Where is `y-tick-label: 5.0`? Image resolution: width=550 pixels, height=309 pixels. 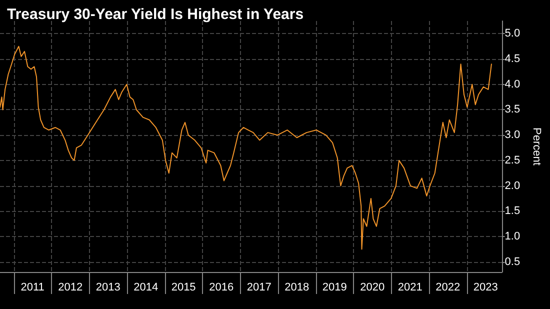 y-tick-label: 5.0 is located at coordinates (512, 34).